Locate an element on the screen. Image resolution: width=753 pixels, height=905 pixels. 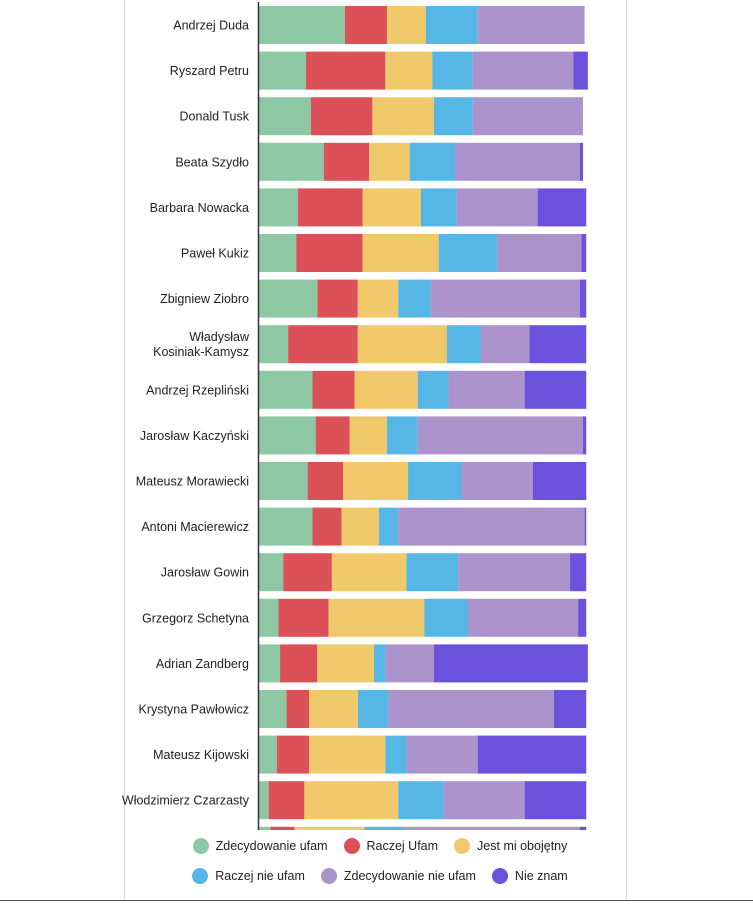
category-label: Mateusz Kijowski is located at coordinates (201, 755).